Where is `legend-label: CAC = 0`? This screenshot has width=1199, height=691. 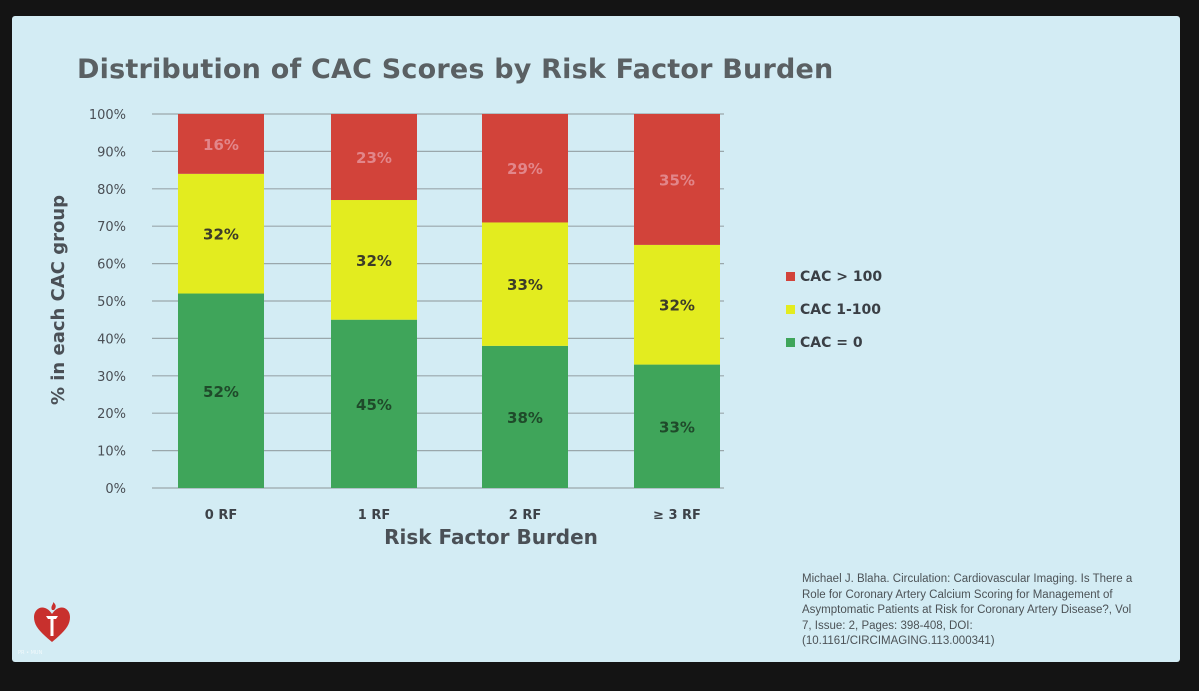 legend-label: CAC = 0 is located at coordinates (831, 342).